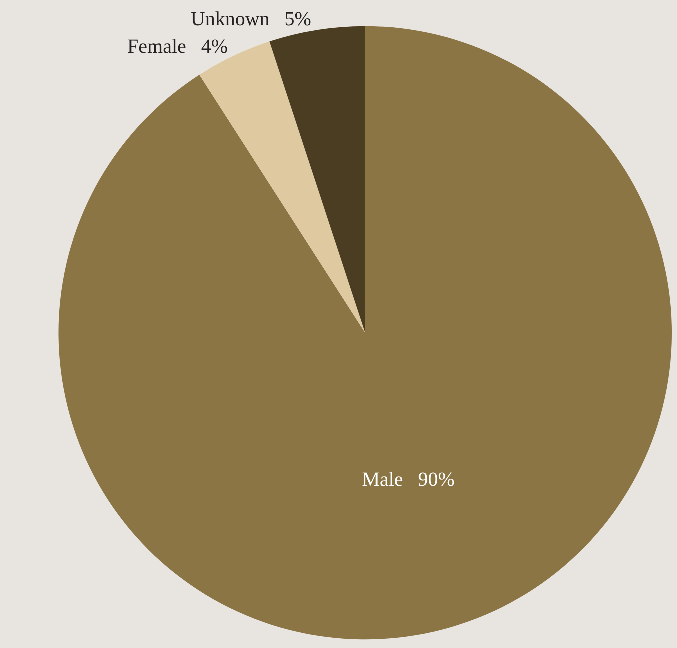 Image resolution: width=677 pixels, height=648 pixels. I want to click on slice-label: Unknown 5%, so click(251, 19).